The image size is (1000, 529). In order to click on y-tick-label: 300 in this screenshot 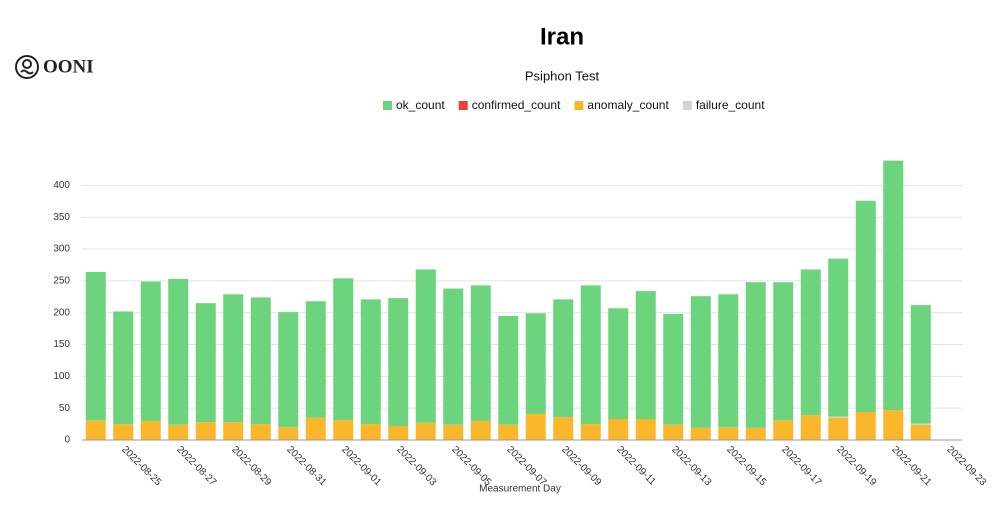, I will do `click(61, 249)`.